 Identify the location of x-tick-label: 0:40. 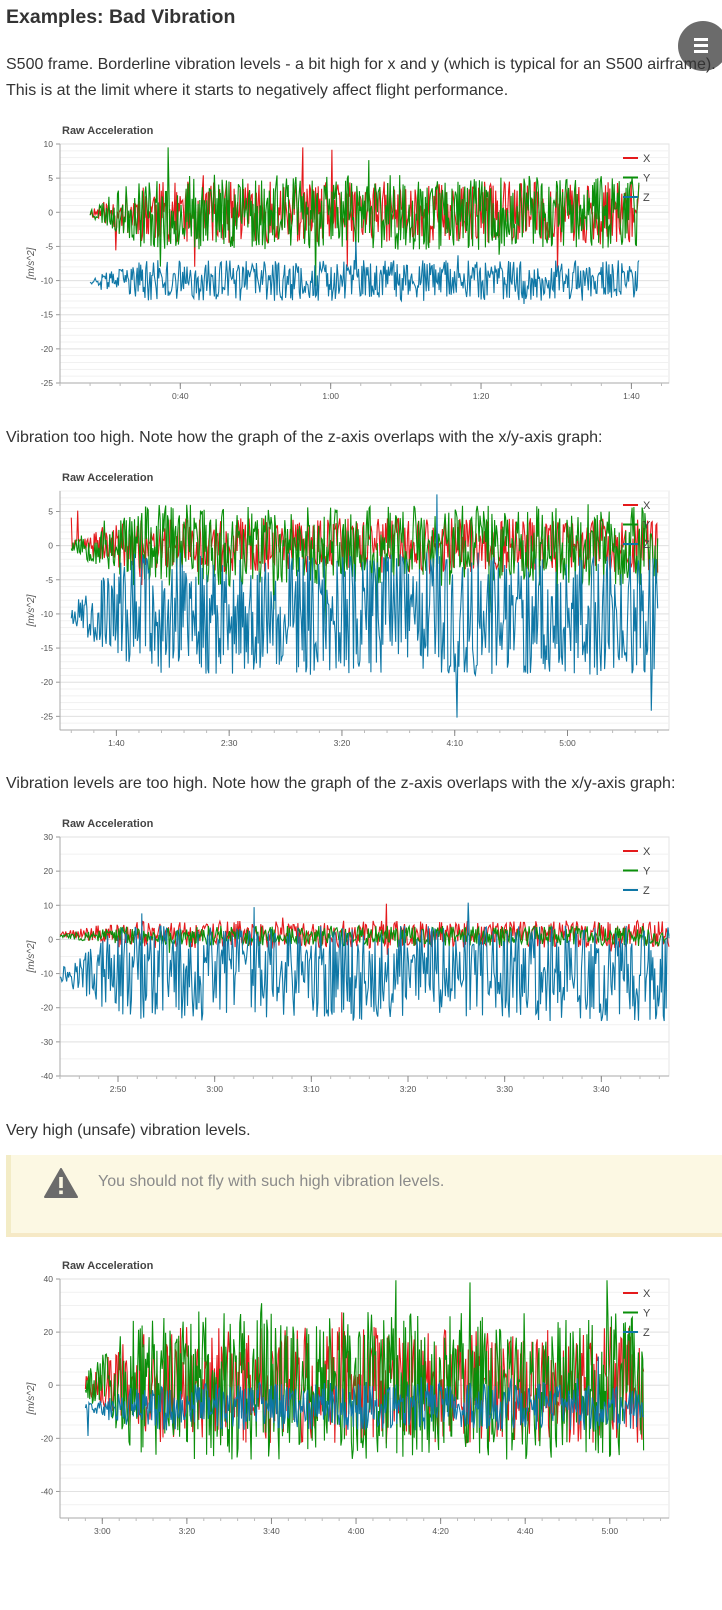
(180, 396).